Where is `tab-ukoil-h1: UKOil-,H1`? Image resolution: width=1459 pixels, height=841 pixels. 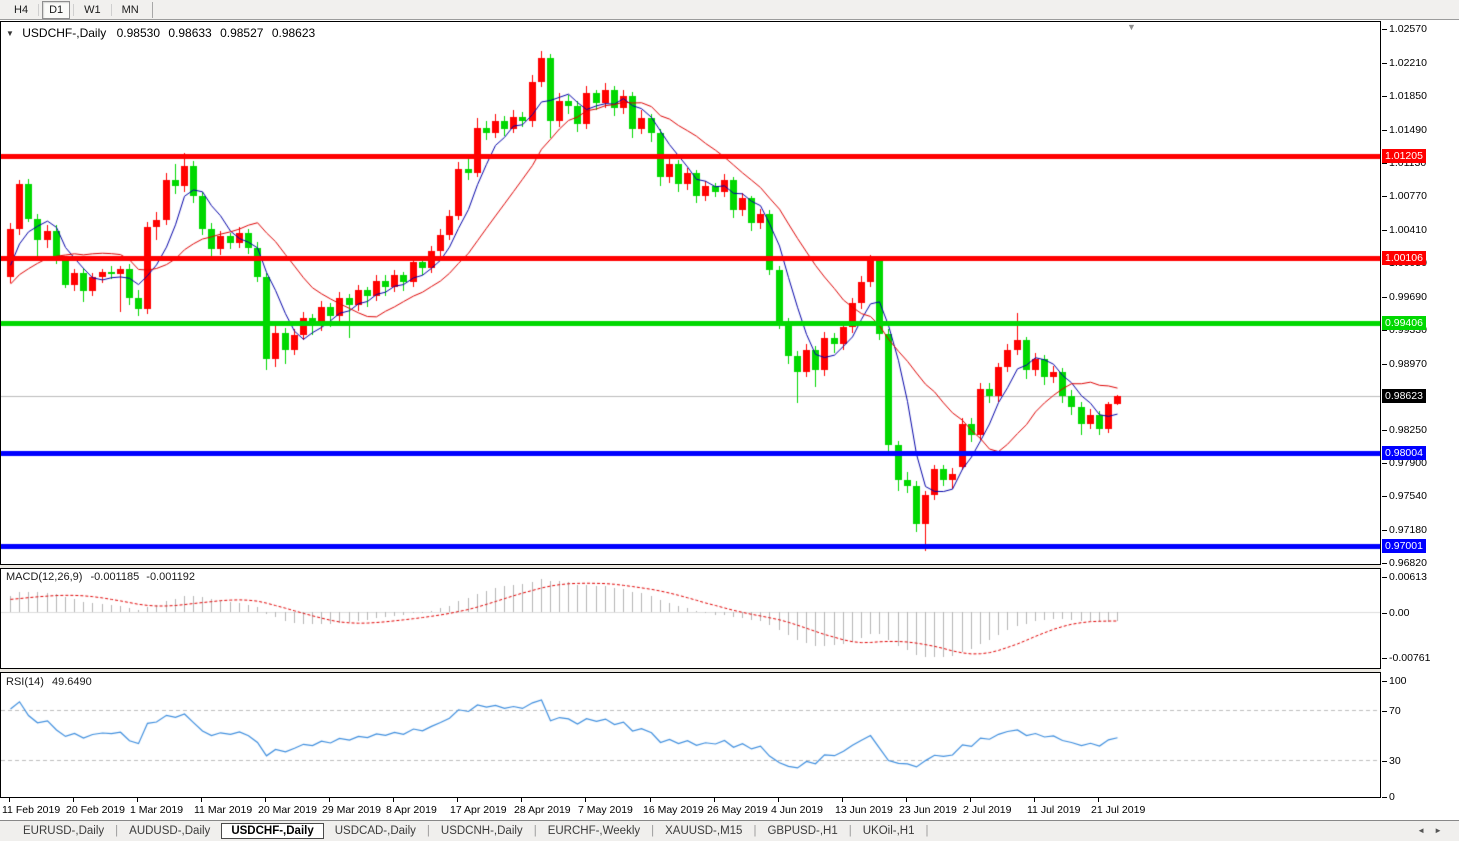
tab-ukoil-h1: UKOil-,H1 is located at coordinates (888, 831).